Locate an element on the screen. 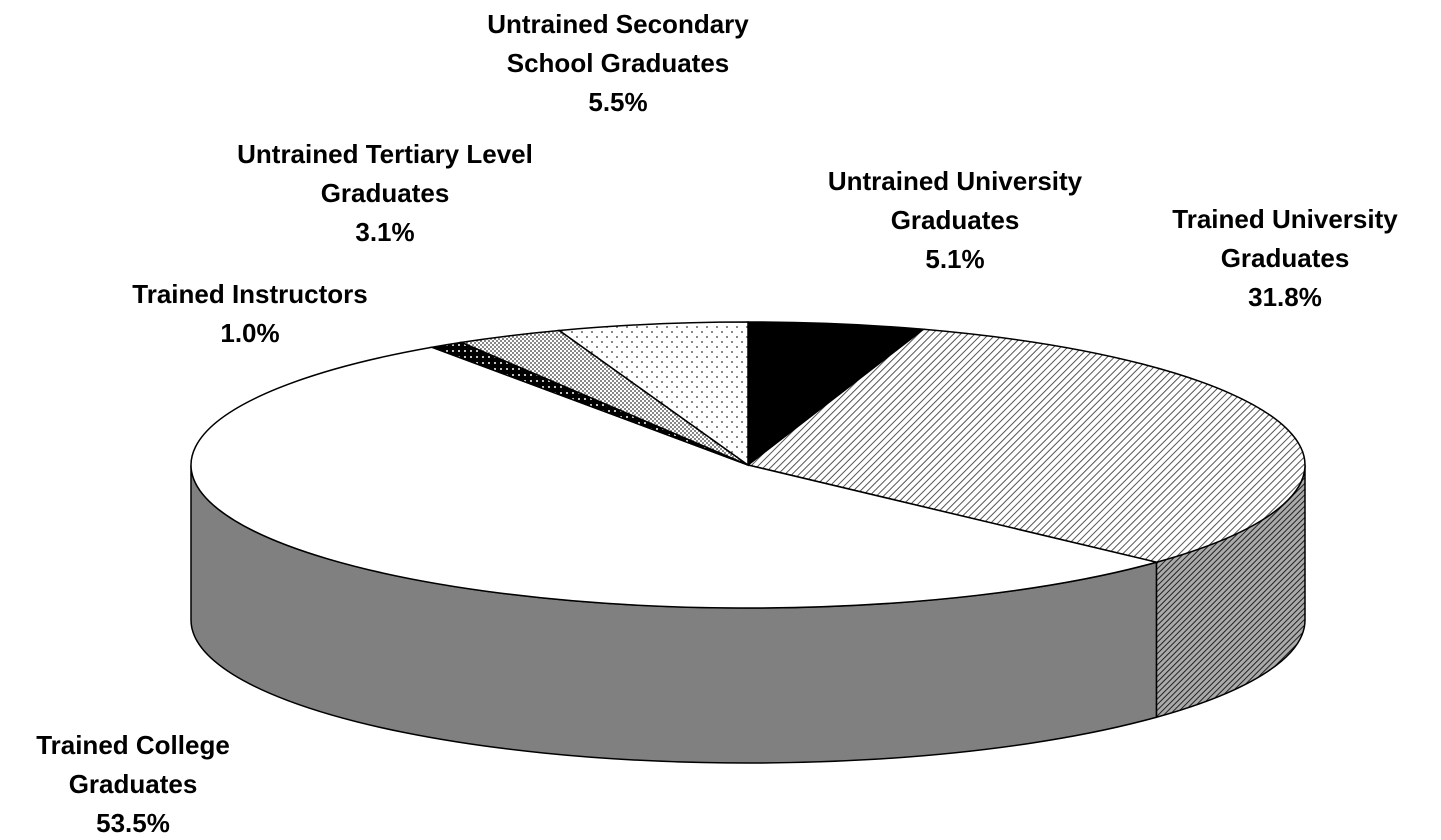 This screenshot has width=1441, height=840. value-label: 1.0% is located at coordinates (250, 333).